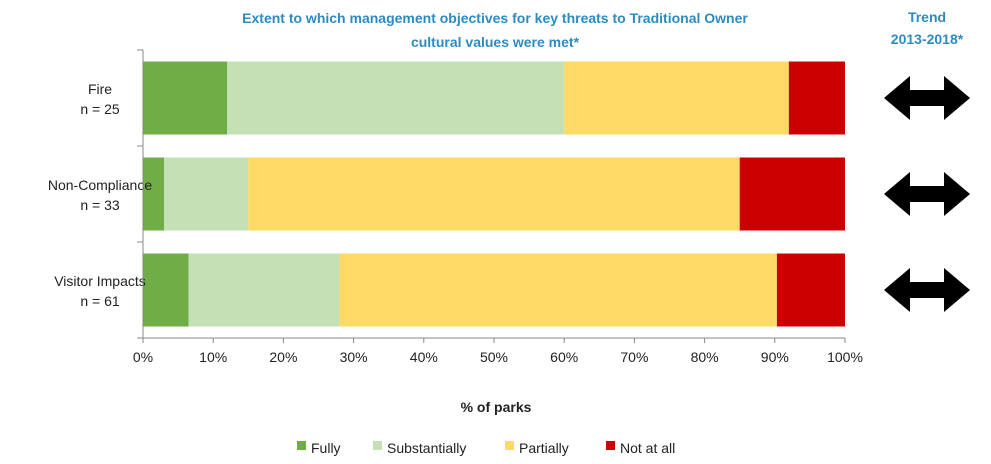 The height and width of the screenshot is (464, 991). Describe the element at coordinates (424, 357) in the screenshot. I see `x-tick-label: 40%` at that location.